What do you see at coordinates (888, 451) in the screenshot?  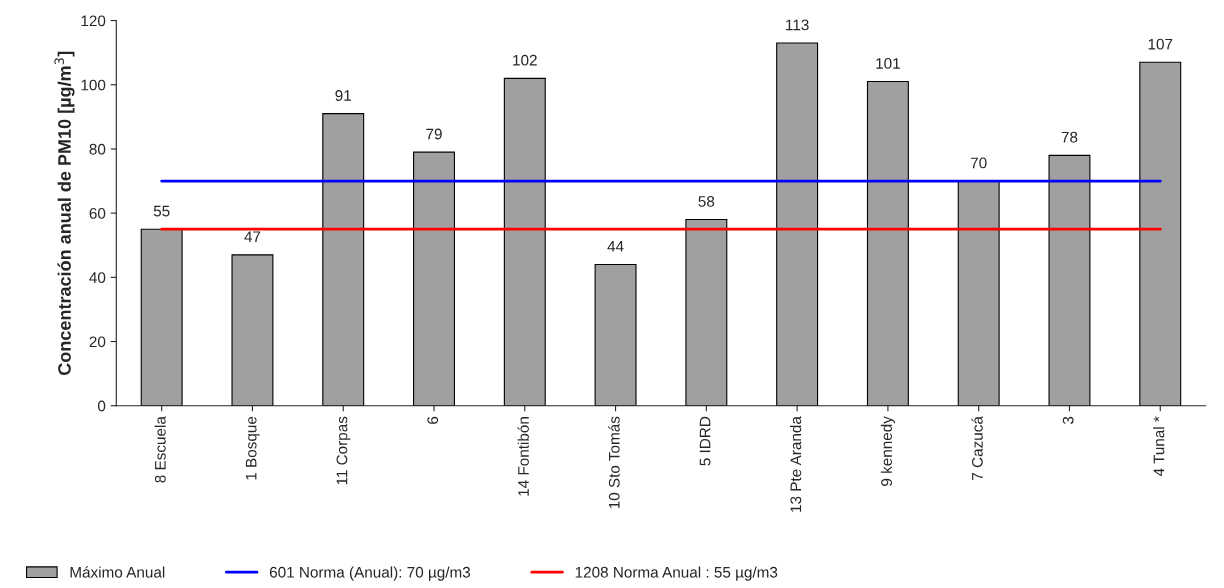 I see `x-tick-label: 9 kennedy` at bounding box center [888, 451].